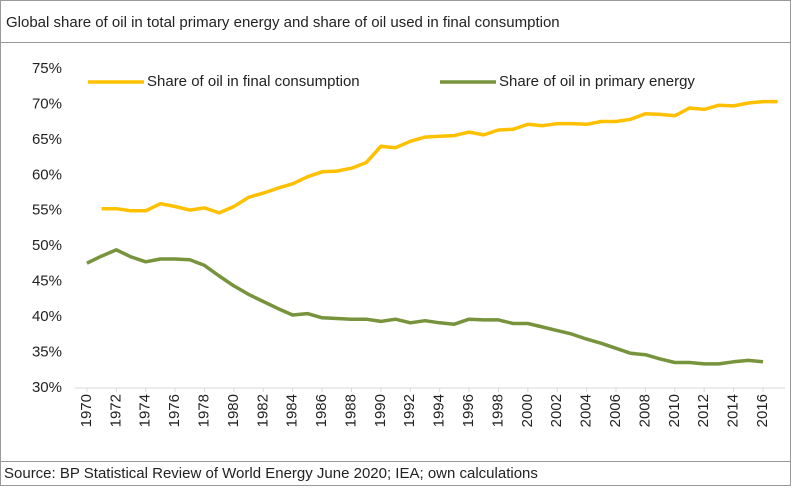 This screenshot has width=791, height=491. I want to click on y-tick-label: 65%, so click(47, 139).